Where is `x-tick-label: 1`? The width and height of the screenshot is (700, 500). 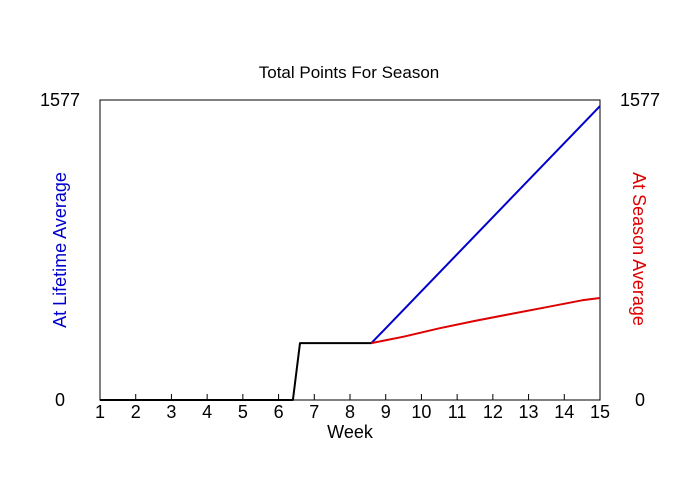 x-tick-label: 1 is located at coordinates (100, 412).